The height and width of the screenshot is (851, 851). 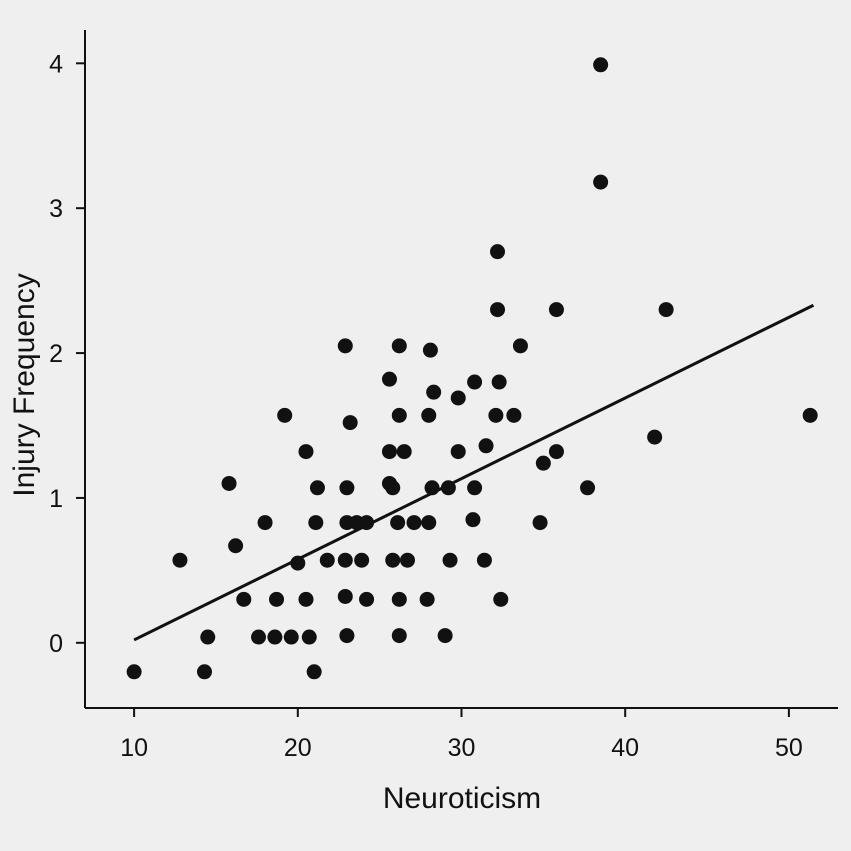 What do you see at coordinates (462, 748) in the screenshot?
I see `x-tick-label: 30` at bounding box center [462, 748].